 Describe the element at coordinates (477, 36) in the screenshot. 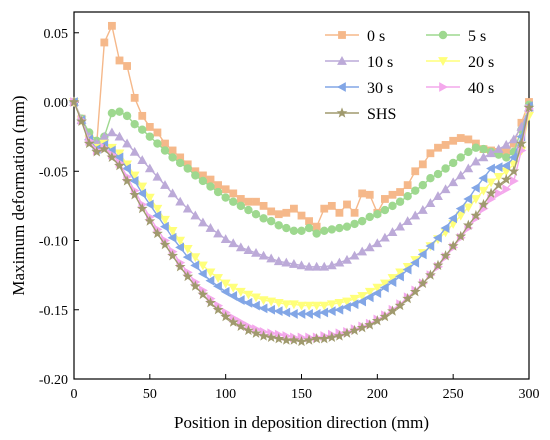

I see `legend-label: 5 s` at that location.